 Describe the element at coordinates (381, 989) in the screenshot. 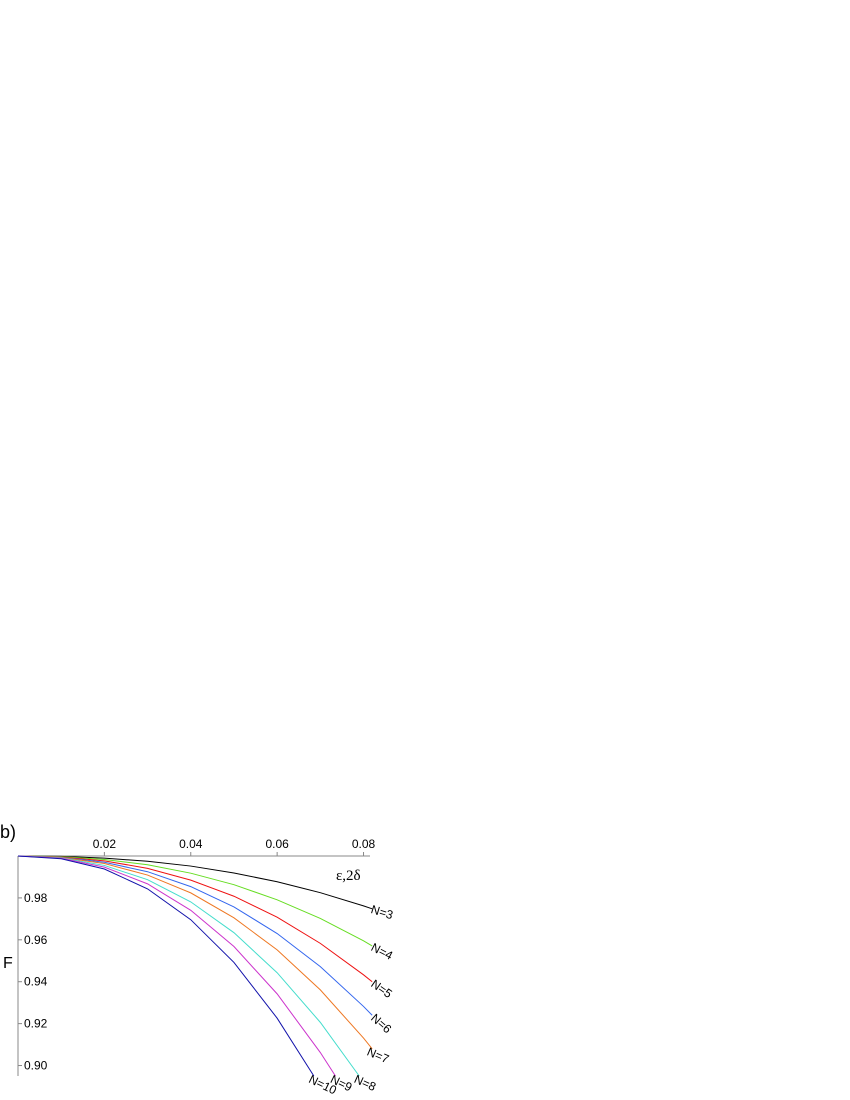

I see `series-label: N=5` at that location.